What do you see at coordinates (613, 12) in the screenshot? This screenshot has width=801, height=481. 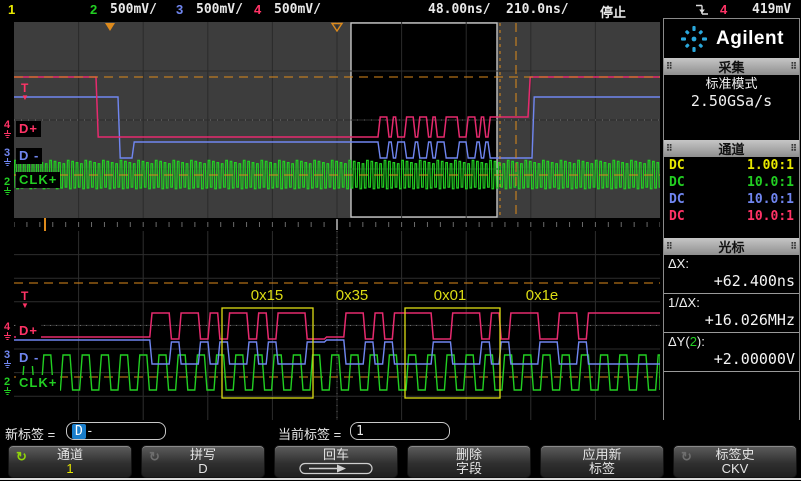 I see `run-state: 停止` at bounding box center [613, 12].